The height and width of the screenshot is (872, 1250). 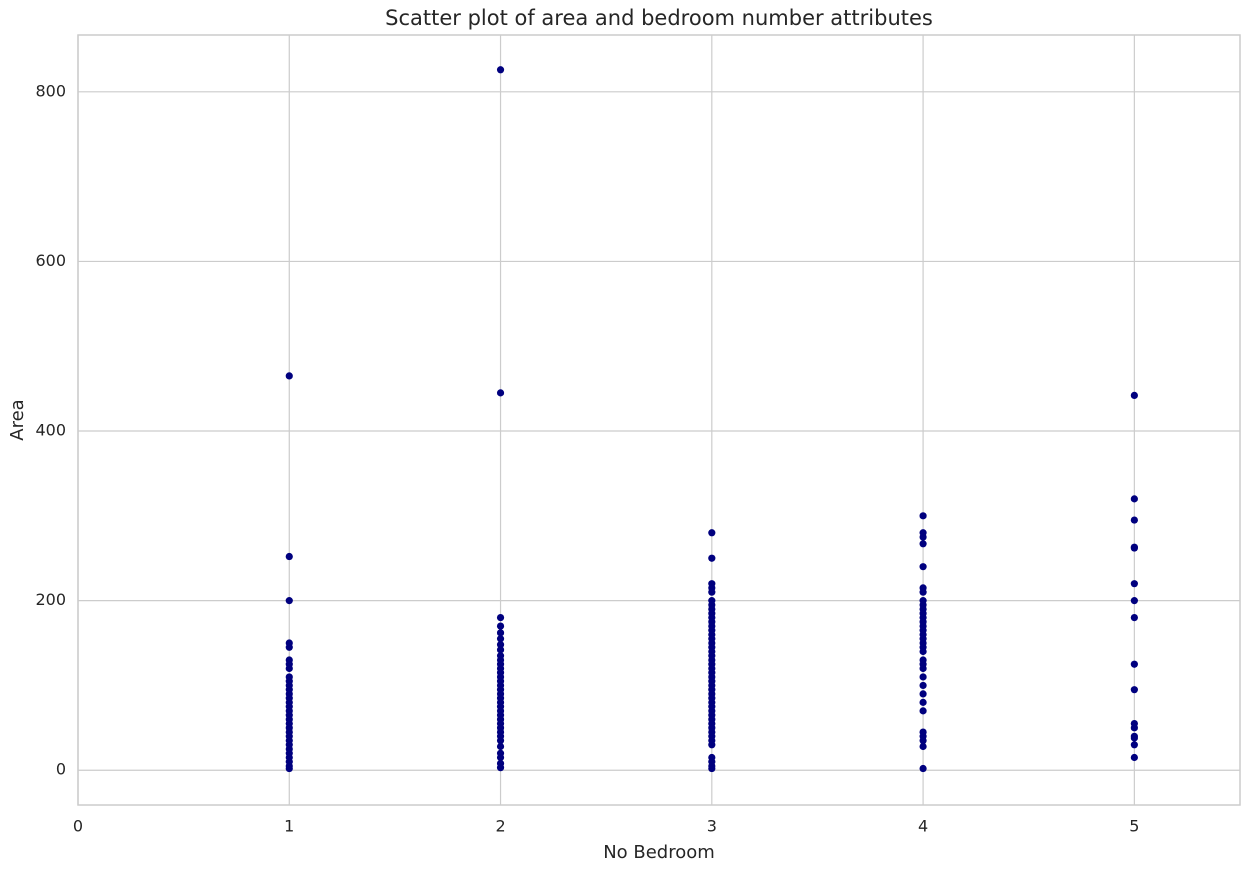 What do you see at coordinates (50, 430) in the screenshot?
I see `y-tick-label: 400` at bounding box center [50, 430].